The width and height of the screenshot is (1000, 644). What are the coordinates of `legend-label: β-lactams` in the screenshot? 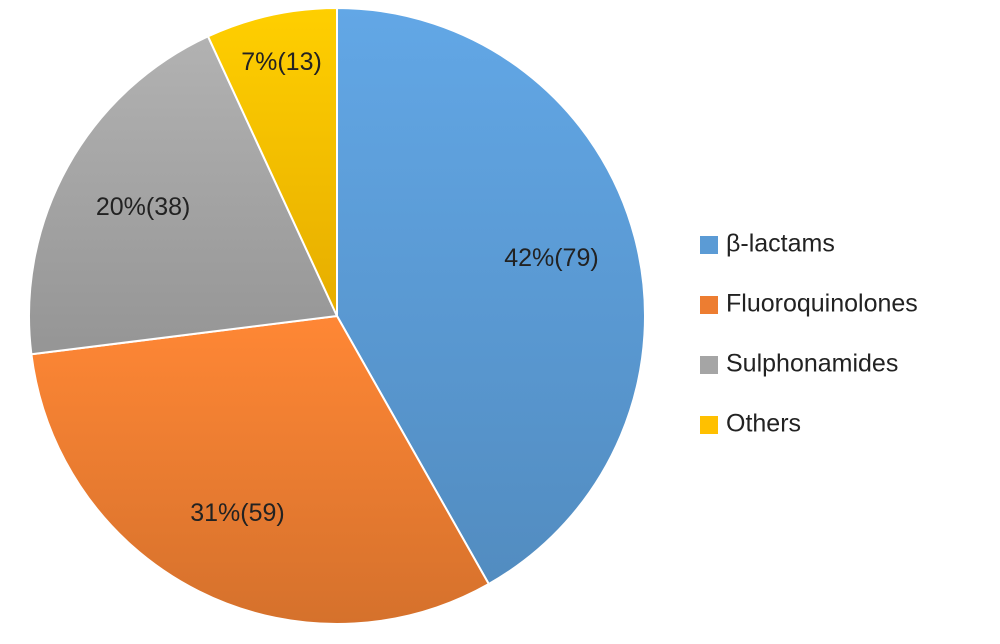 It's located at (780, 244).